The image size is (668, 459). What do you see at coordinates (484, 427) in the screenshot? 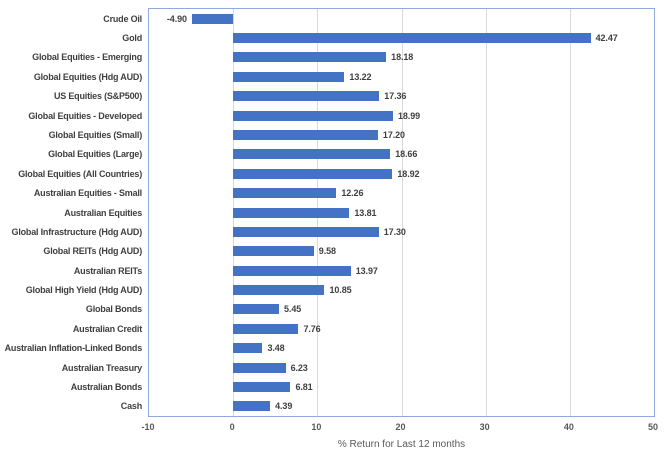
I see `x-tick-label: 30` at bounding box center [484, 427].